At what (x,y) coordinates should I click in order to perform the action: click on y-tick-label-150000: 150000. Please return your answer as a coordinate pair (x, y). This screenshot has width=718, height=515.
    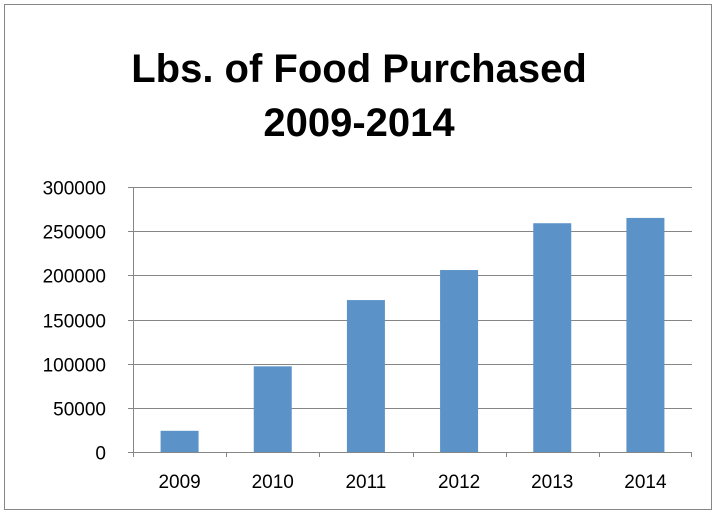
    Looking at the image, I should click on (74, 322).